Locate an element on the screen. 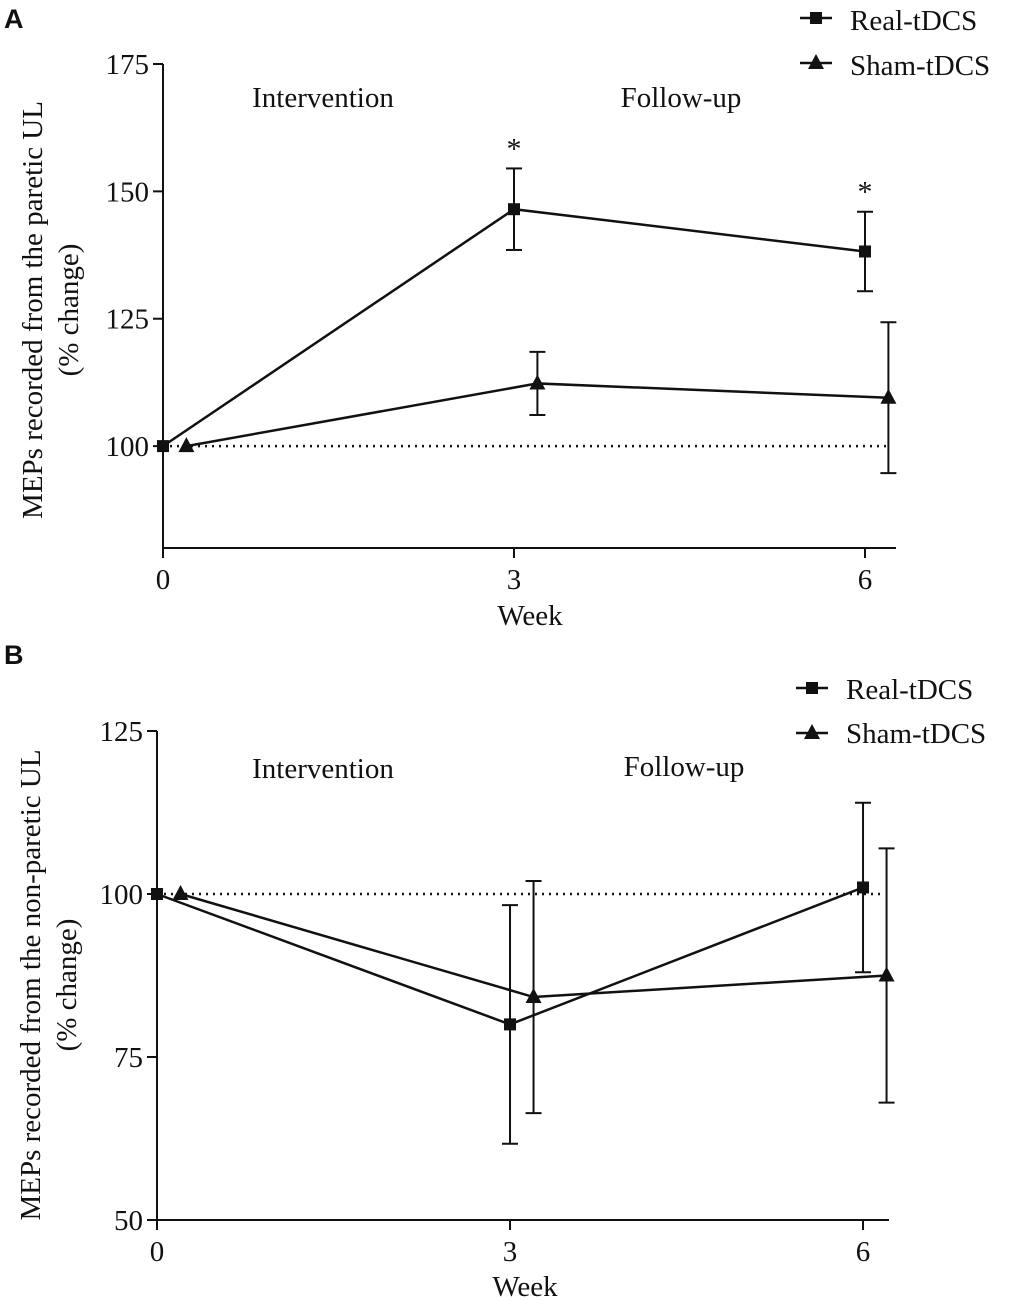  panel-a-y-tick-label: 150 is located at coordinates (128, 192).